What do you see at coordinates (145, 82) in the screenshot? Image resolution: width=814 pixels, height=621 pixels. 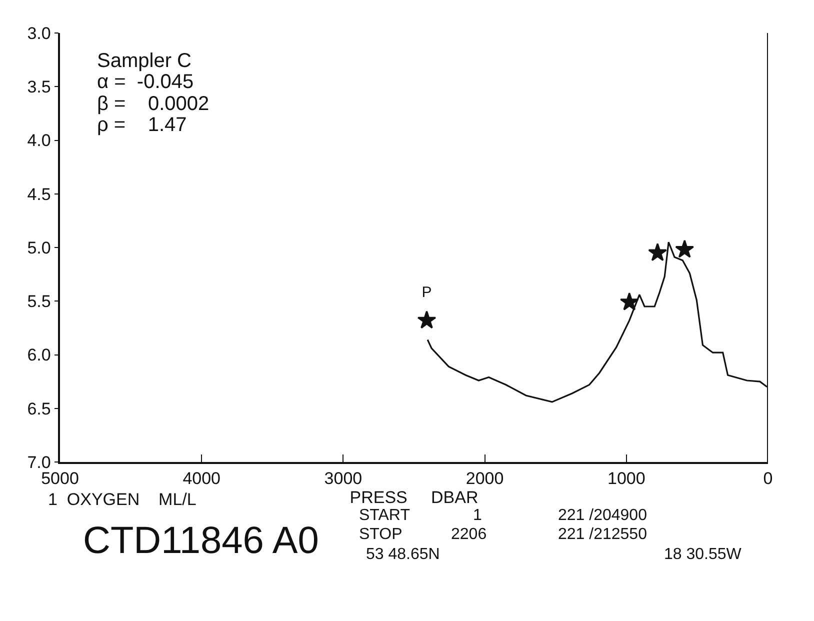 I see `annotation: α = -0.045` at bounding box center [145, 82].